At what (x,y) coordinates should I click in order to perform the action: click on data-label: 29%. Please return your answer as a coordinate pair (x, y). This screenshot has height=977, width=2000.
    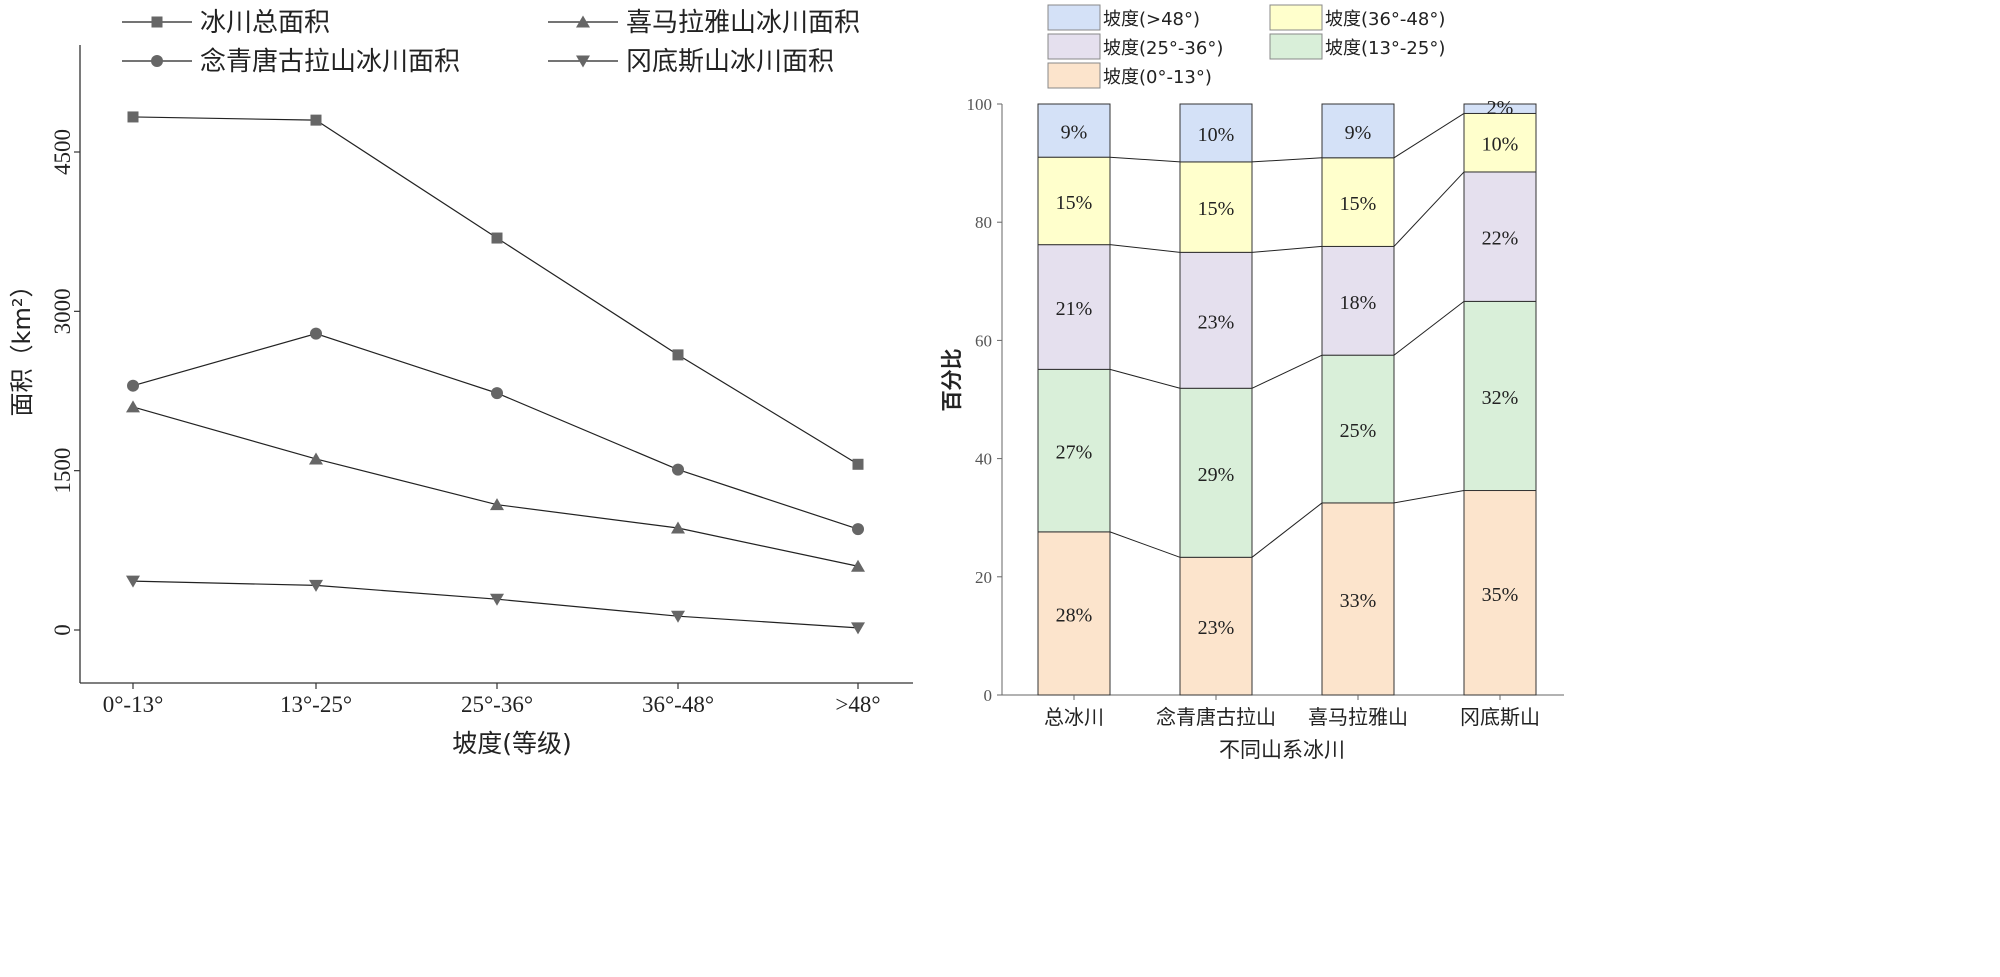
    Looking at the image, I should click on (1216, 475).